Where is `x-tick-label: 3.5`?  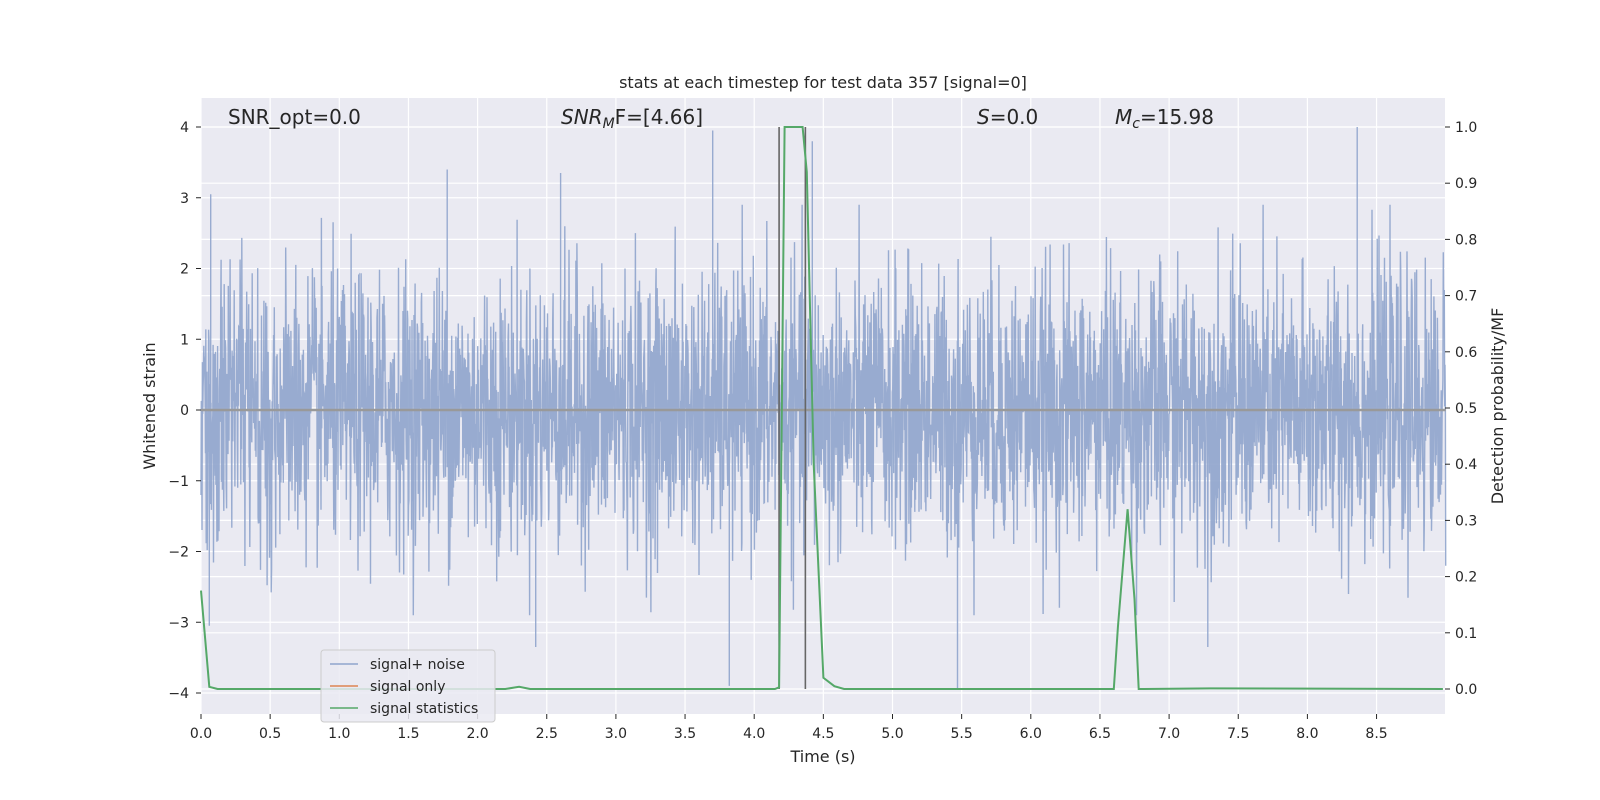 x-tick-label: 3.5 is located at coordinates (685, 734).